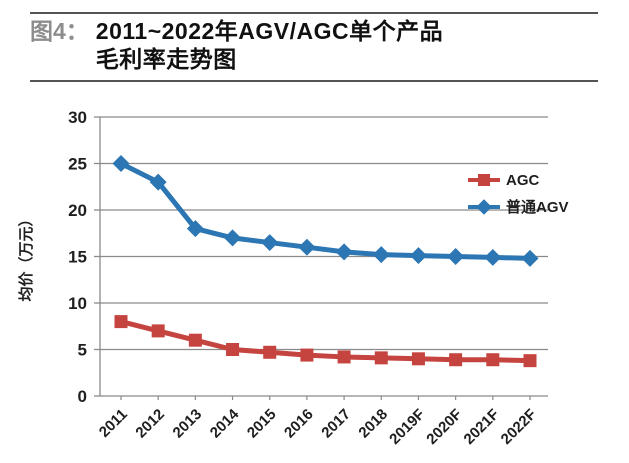 Image resolution: width=629 pixels, height=463 pixels. Describe the element at coordinates (336, 424) in the screenshot. I see `x-axis-tick-label: 2017` at that location.